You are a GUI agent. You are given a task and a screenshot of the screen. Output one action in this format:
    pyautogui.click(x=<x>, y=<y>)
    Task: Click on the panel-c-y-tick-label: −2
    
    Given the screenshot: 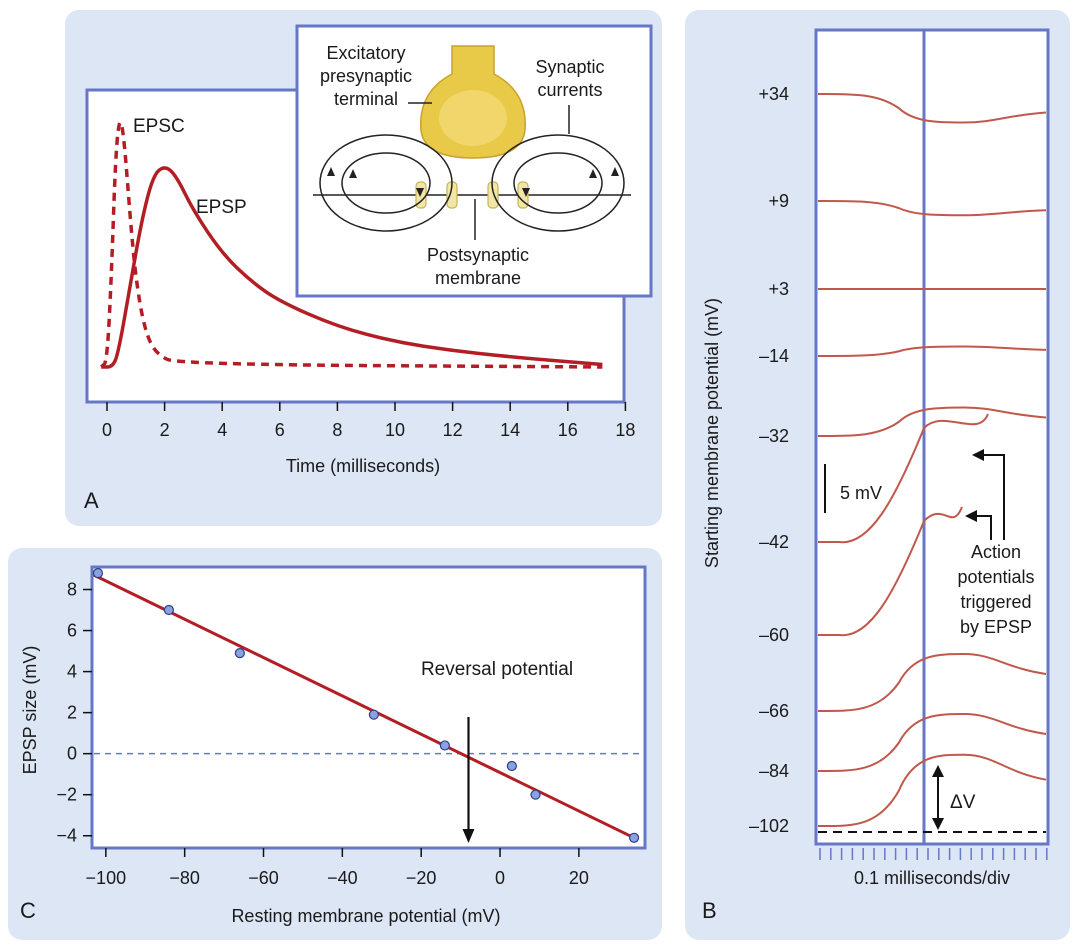 What is the action you would take?
    pyautogui.click(x=66, y=795)
    